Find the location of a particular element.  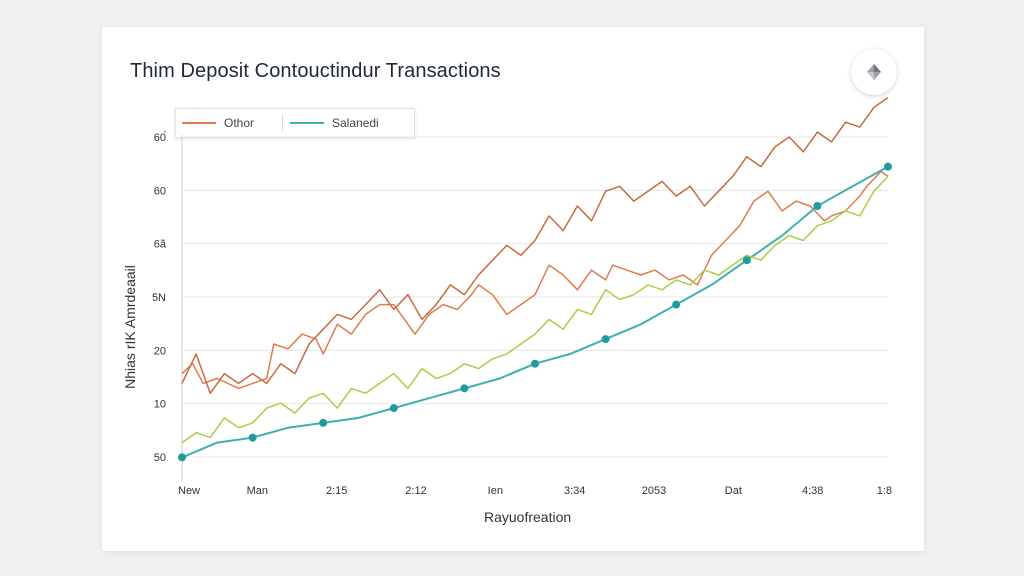

y-tick-label: 50 is located at coordinates (160, 458).